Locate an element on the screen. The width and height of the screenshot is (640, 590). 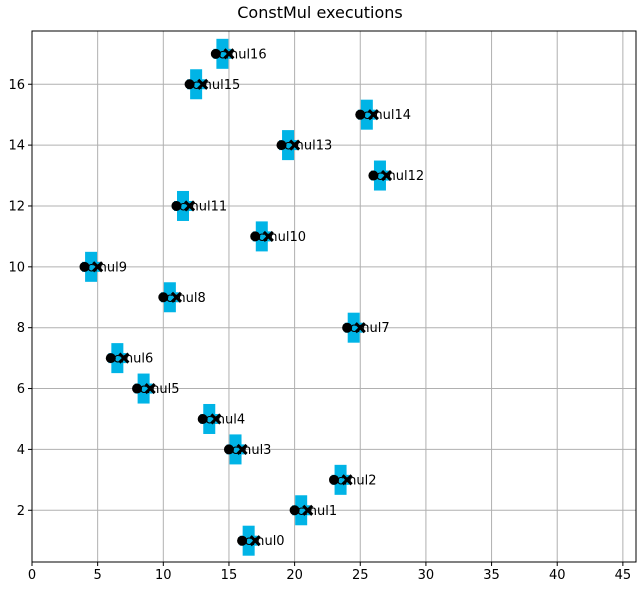
x-tick-label: 10 is located at coordinates (163, 575).